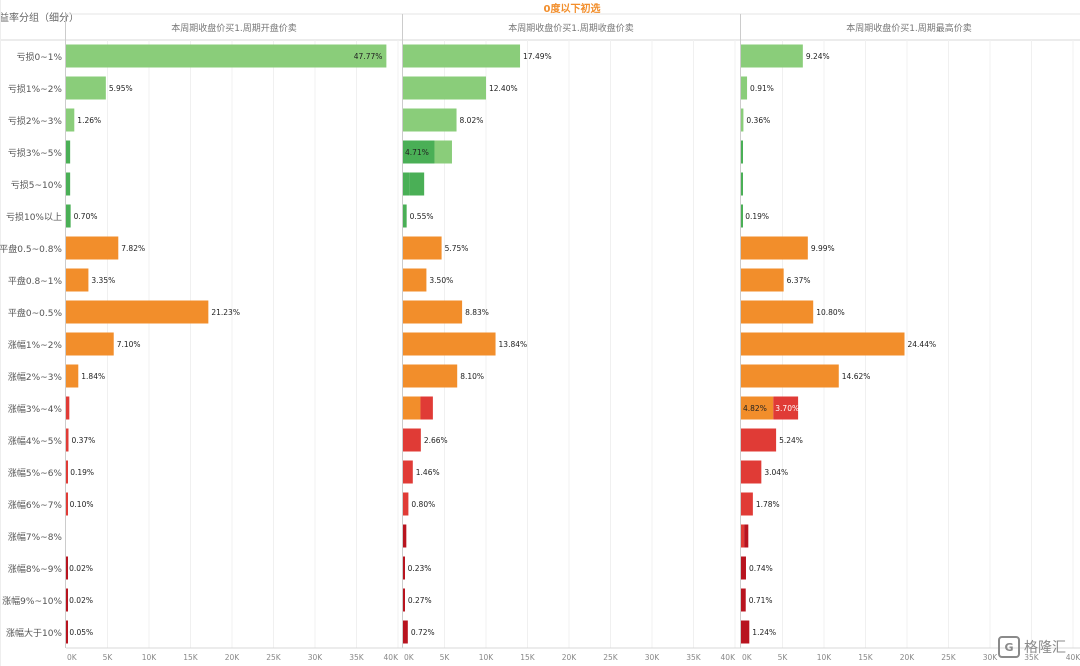 The height and width of the screenshot is (666, 1080). What do you see at coordinates (856, 376) in the screenshot?
I see `bar-data-label: 14.62%` at bounding box center [856, 376].